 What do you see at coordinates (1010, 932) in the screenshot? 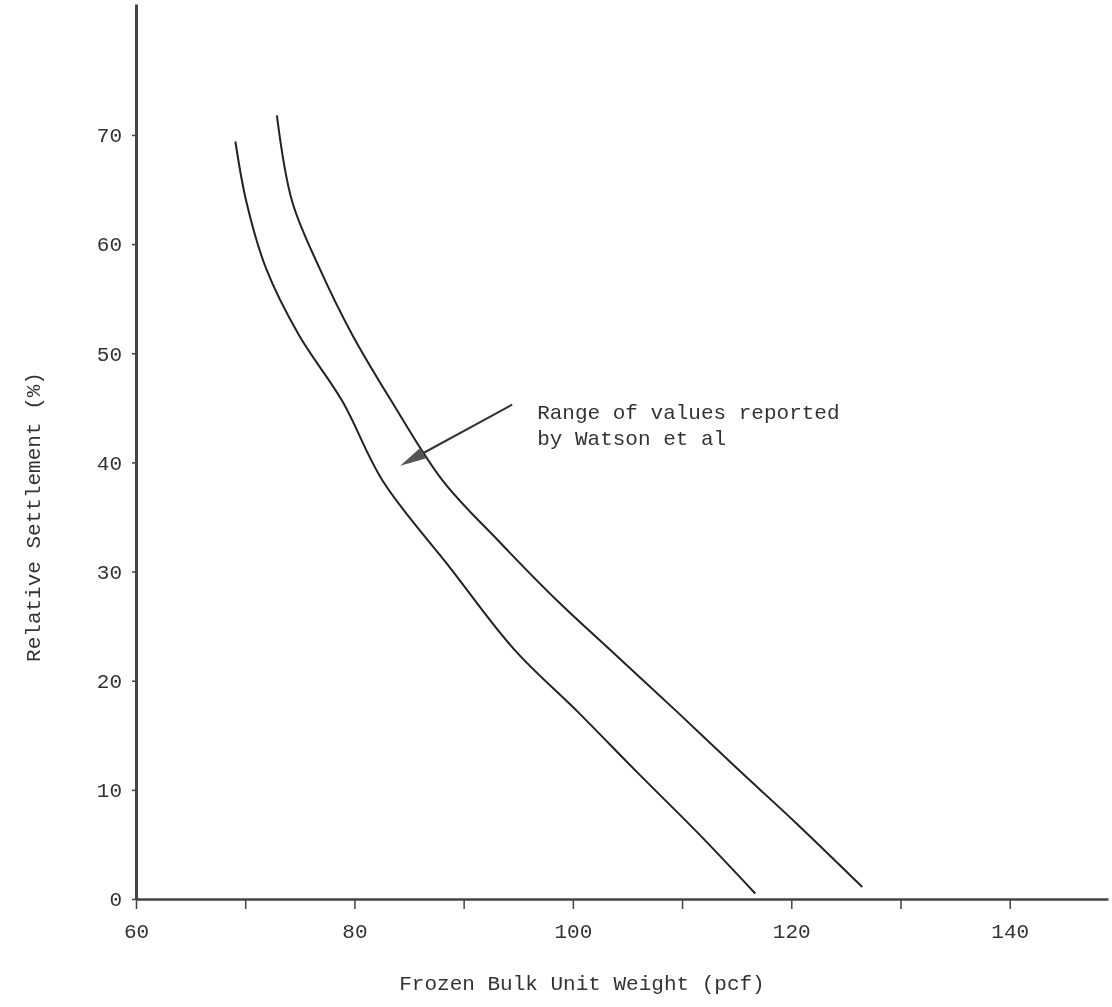
I see `x-tick-label: 140` at bounding box center [1010, 932].